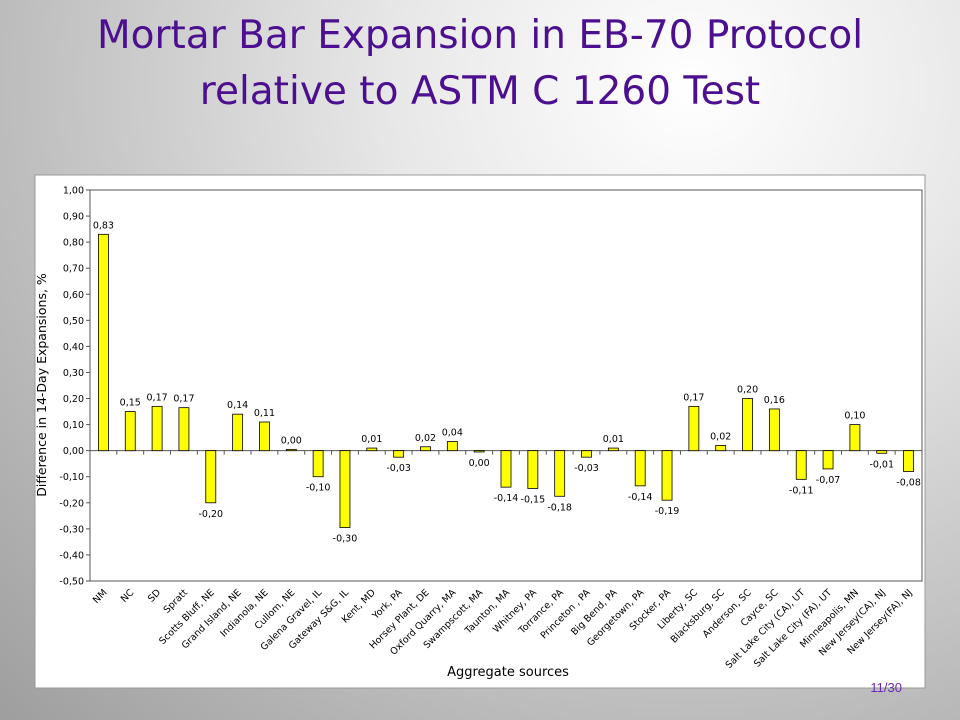  I want to click on data-label: 0,11, so click(264, 413).